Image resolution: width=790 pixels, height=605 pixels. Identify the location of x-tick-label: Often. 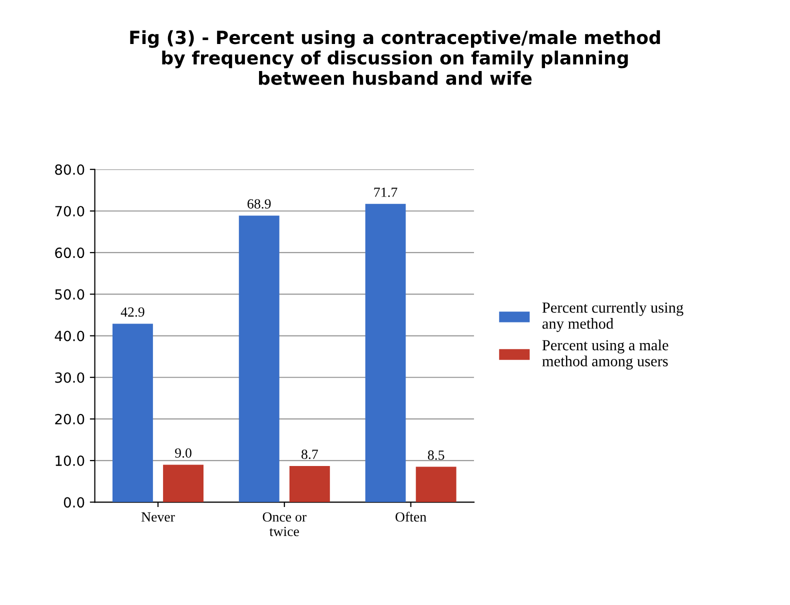
(411, 517).